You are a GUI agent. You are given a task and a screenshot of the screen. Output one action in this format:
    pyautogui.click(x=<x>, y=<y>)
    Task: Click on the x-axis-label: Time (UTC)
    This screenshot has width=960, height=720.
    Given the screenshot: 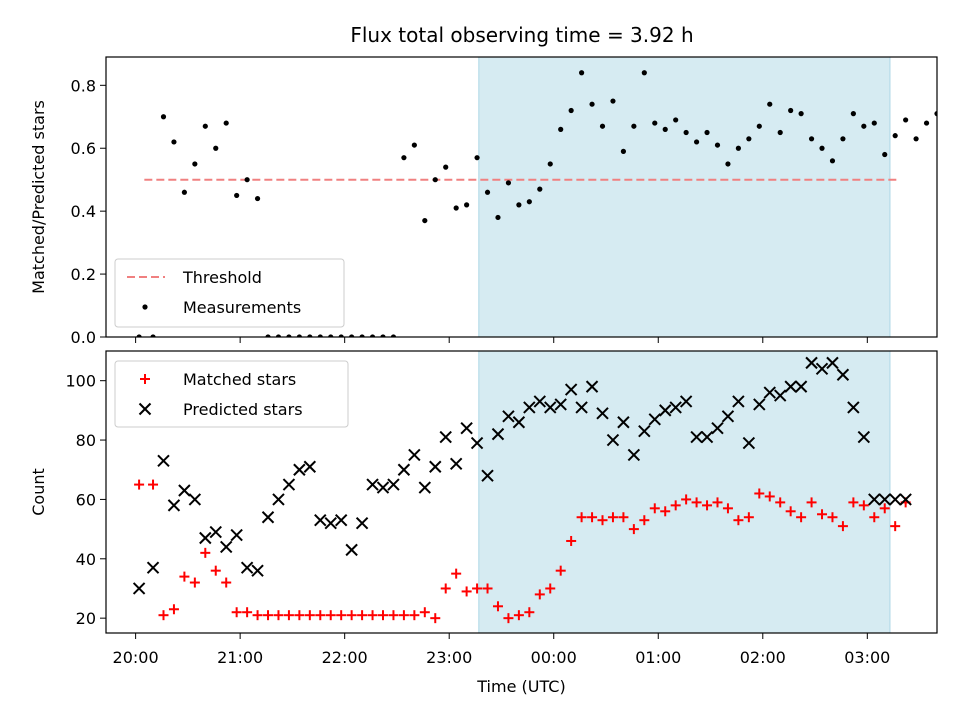 What is the action you would take?
    pyautogui.click(x=520, y=686)
    